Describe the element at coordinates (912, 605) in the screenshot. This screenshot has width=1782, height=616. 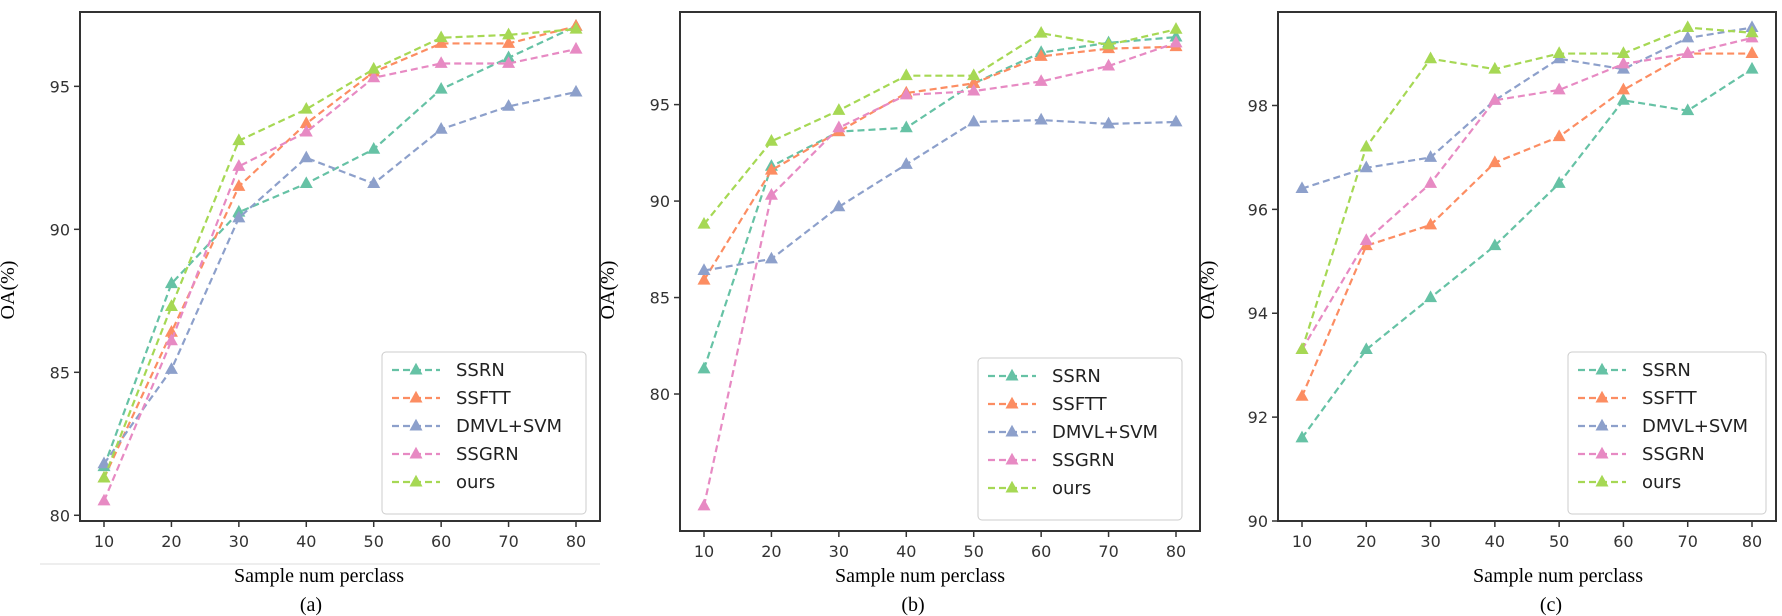
I see `panel-caption: (b)` at that location.